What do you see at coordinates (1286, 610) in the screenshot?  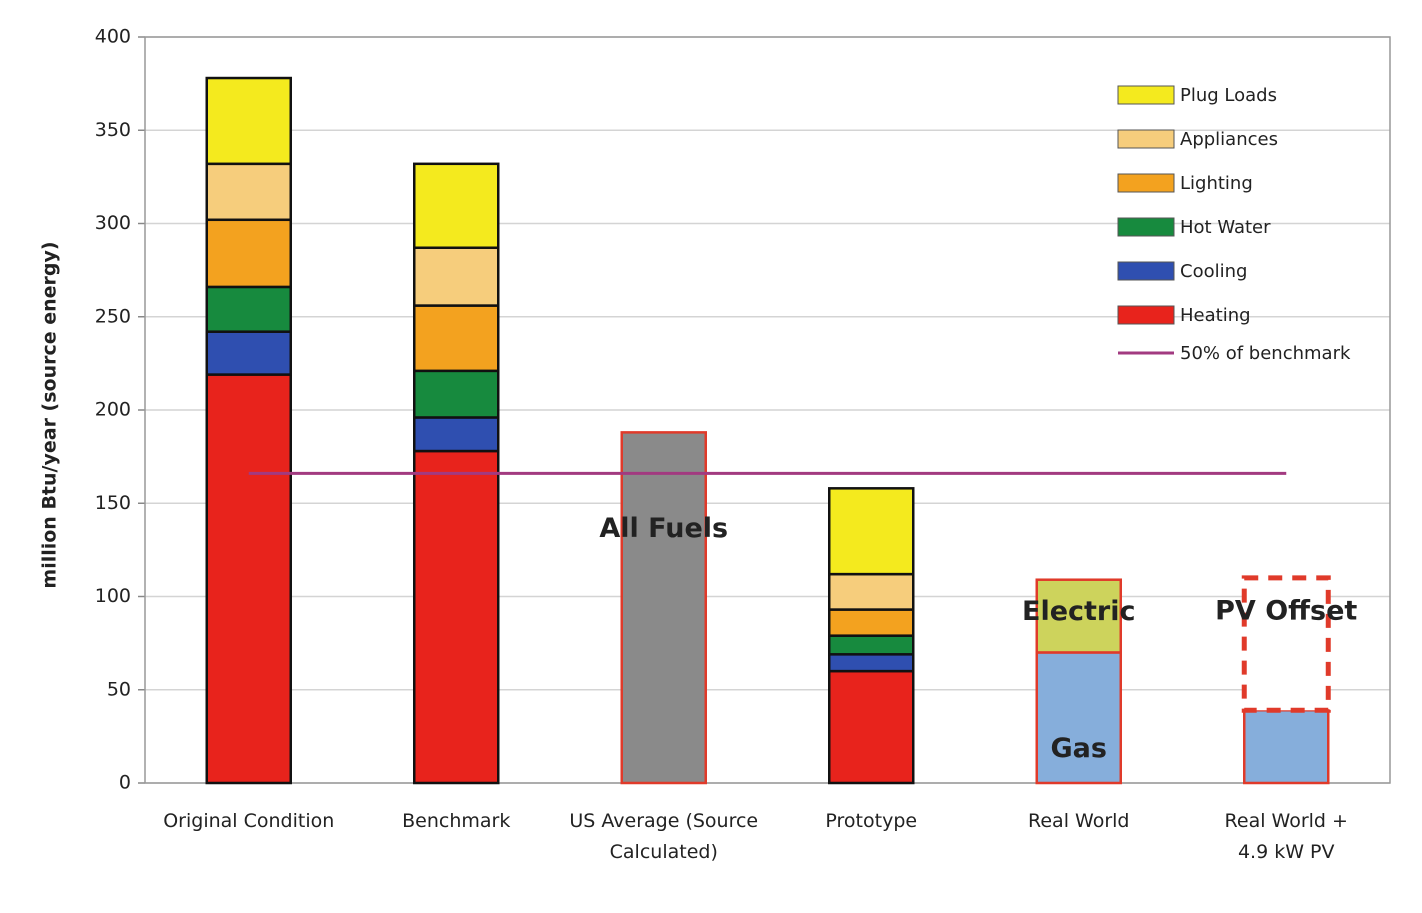 I see `segment-label: PV Offset` at bounding box center [1286, 610].